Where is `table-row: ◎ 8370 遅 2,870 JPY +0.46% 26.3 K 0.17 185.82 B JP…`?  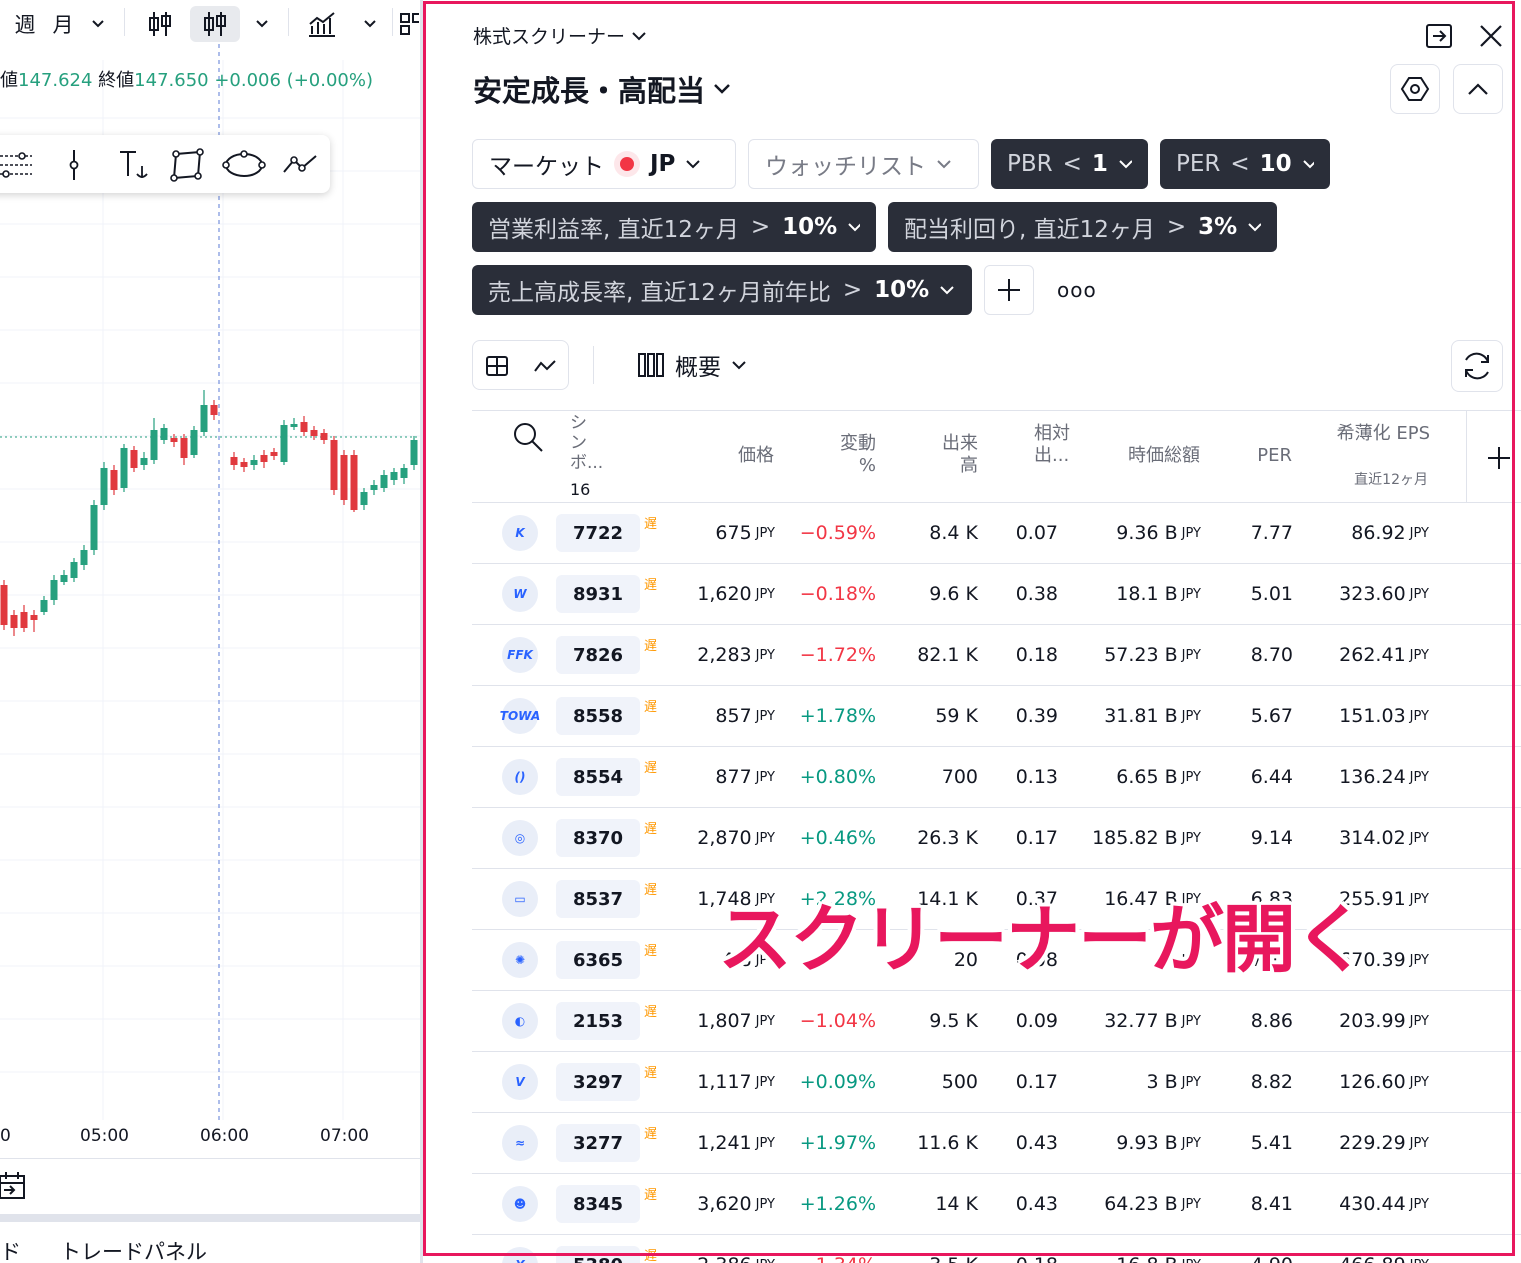 table-row: ◎ 8370 遅 2,870 JPY +0.46% 26.3 K 0.17 185.82 B JP… is located at coordinates (996, 838).